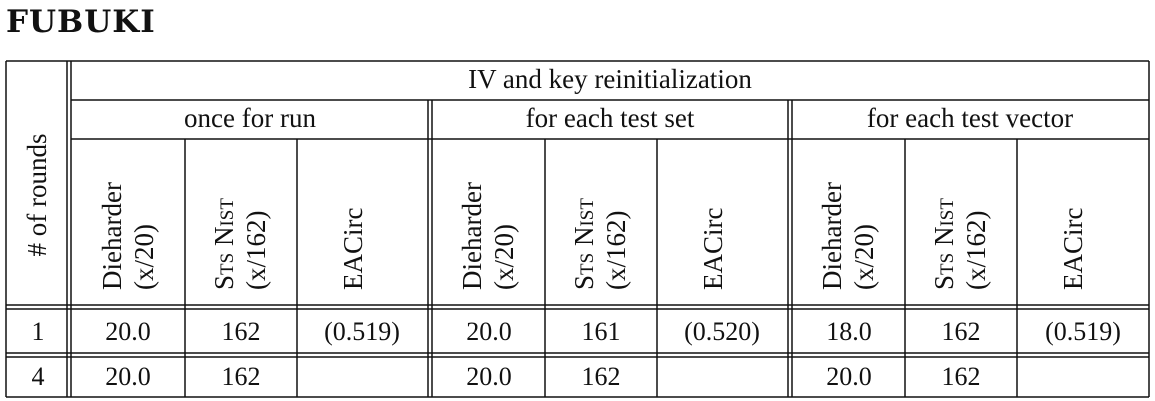 This screenshot has height=401, width=1155. What do you see at coordinates (81, 22) in the screenshot?
I see `page-title: FUBUKI` at bounding box center [81, 22].